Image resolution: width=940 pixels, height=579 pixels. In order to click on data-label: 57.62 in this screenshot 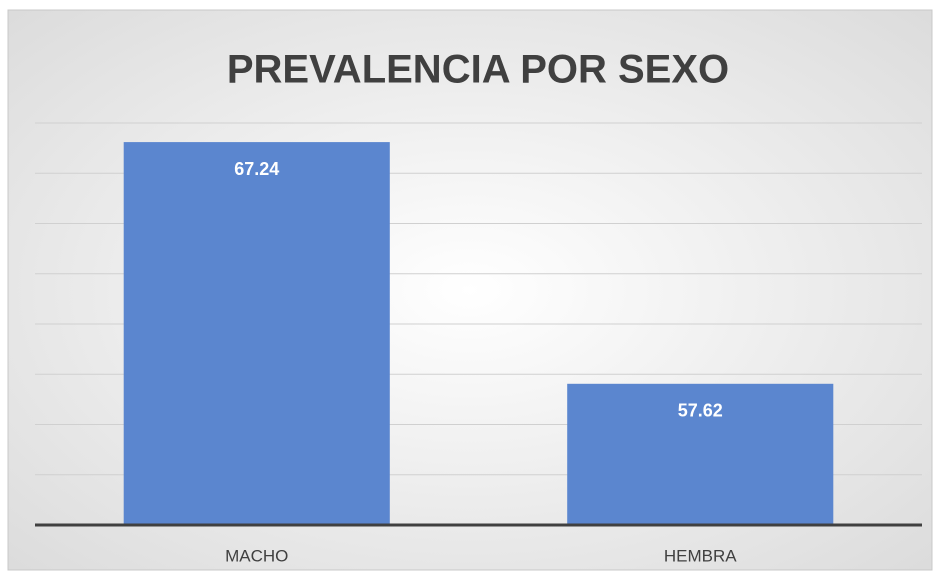, I will do `click(700, 411)`.